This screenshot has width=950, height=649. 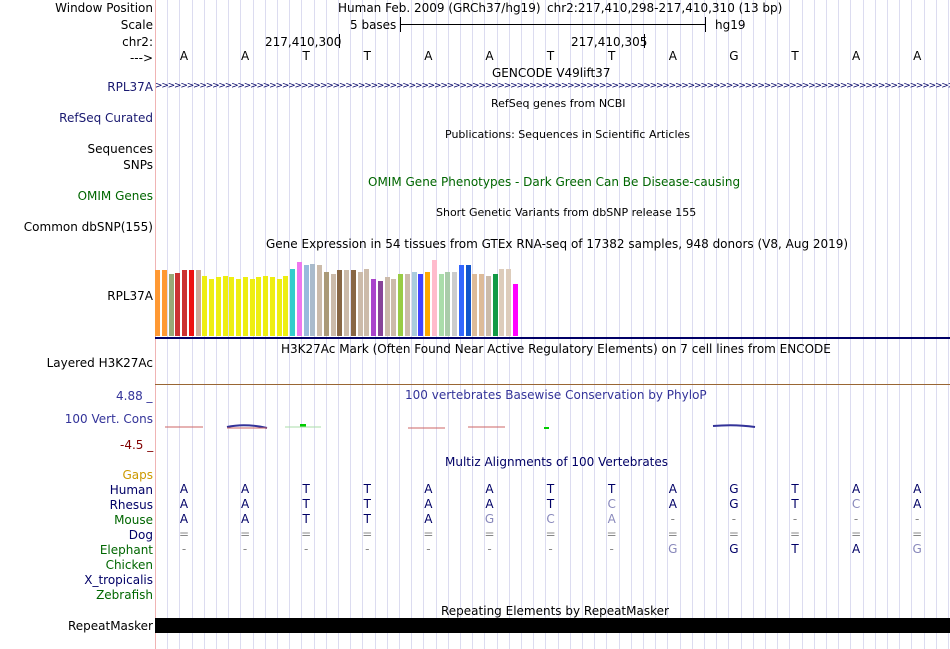 What do you see at coordinates (99, 363) in the screenshot?
I see `h3k27ac-label: Layered H3K27Ac` at bounding box center [99, 363].